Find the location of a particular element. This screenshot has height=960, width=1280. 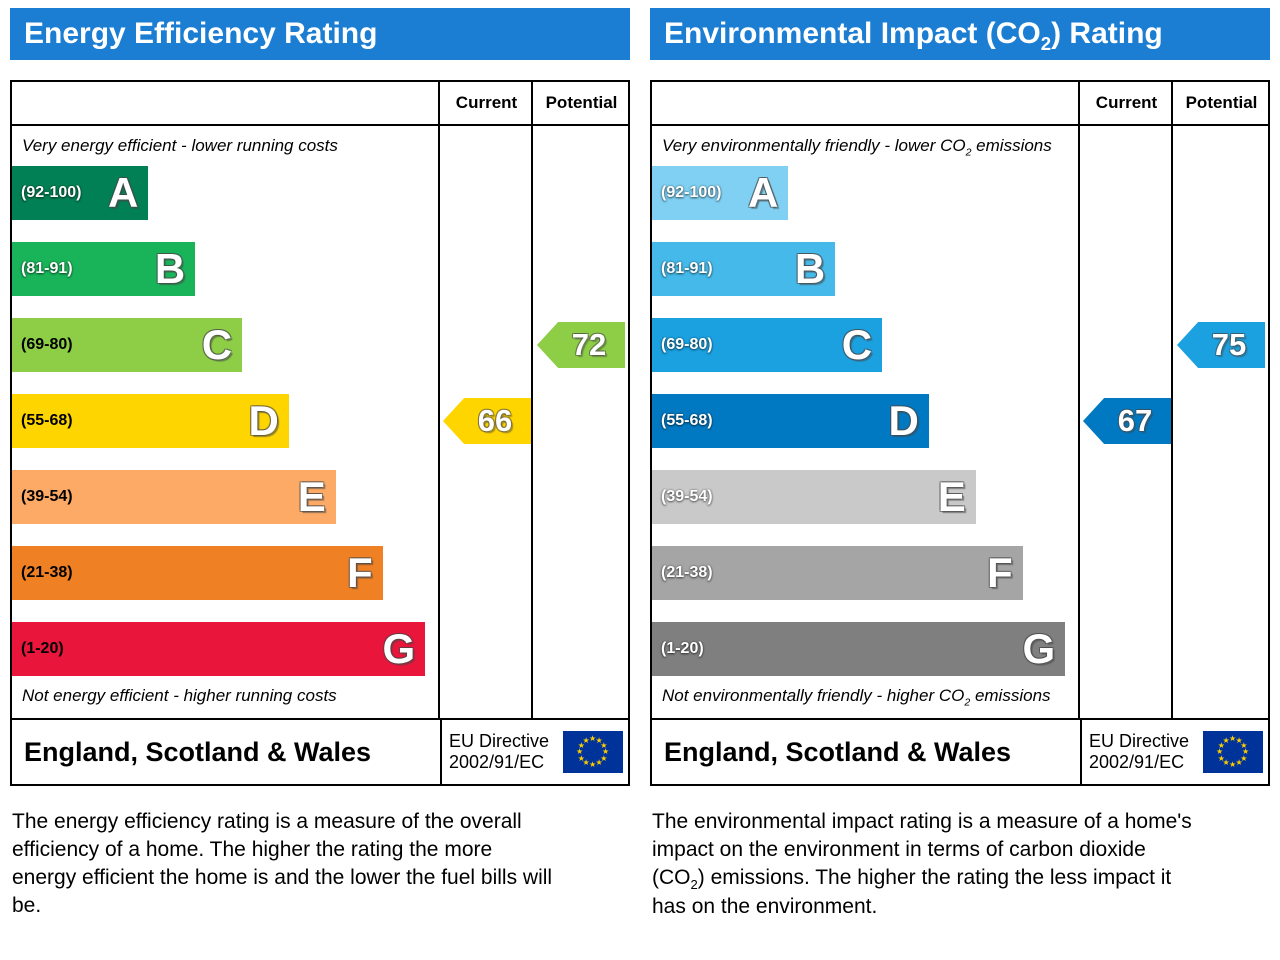

potential-rating-arrow: 72 is located at coordinates (581, 345).